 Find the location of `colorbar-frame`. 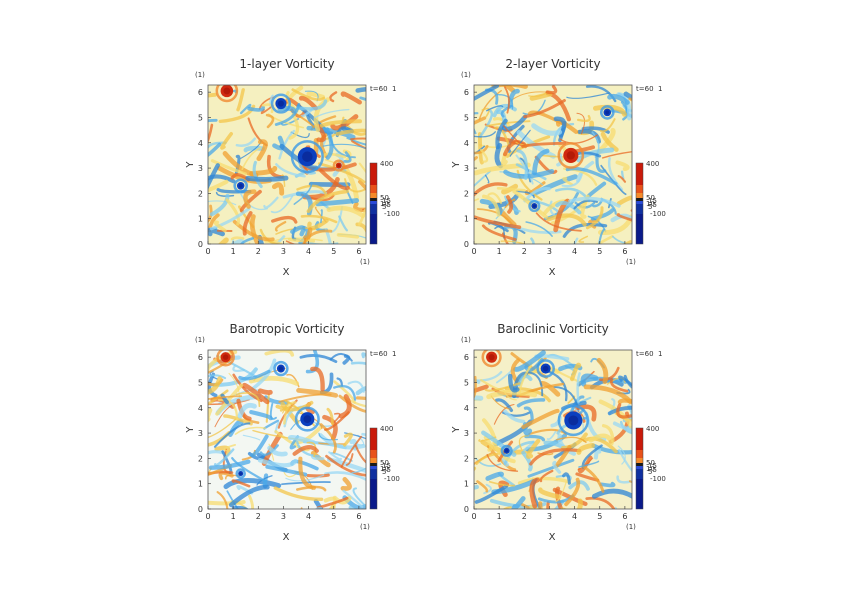

colorbar-frame is located at coordinates (639, 468).